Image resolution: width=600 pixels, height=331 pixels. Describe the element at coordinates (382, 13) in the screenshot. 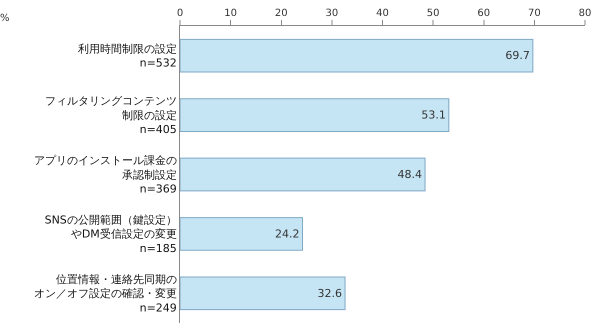

I see `x-tick-label: 40` at that location.